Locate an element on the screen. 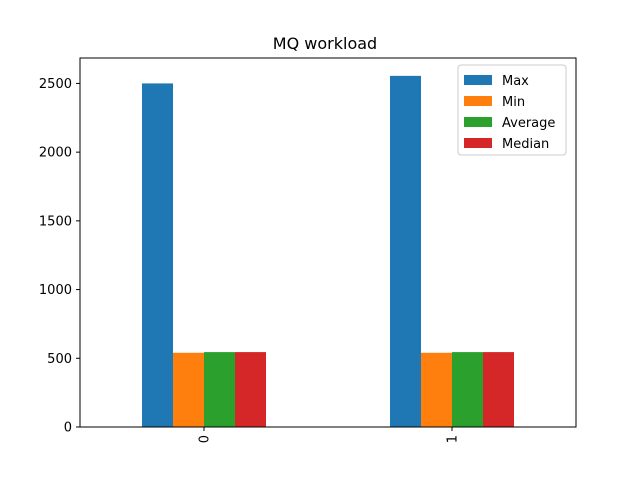 Image resolution: width=640 pixels, height=480 pixels. legend-swatch-max is located at coordinates (478, 80).